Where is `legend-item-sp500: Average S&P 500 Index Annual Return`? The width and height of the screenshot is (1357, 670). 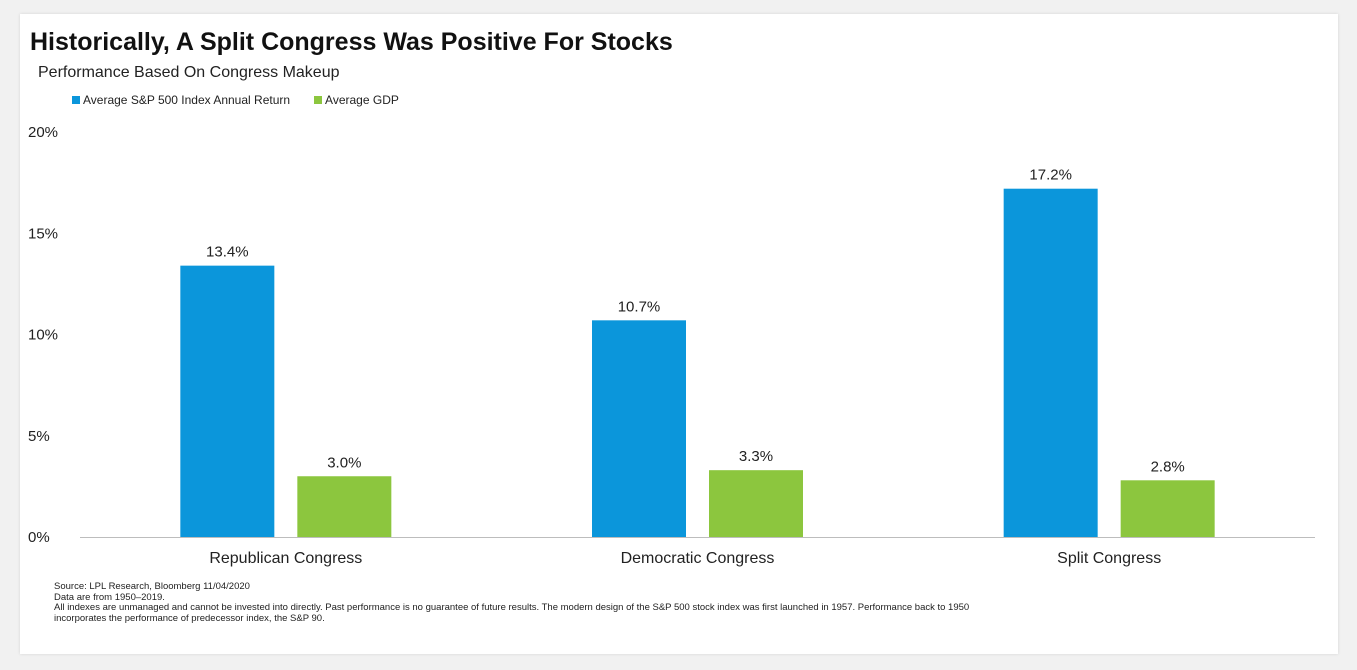 legend-item-sp500: Average S&P 500 Index Annual Return is located at coordinates (181, 100).